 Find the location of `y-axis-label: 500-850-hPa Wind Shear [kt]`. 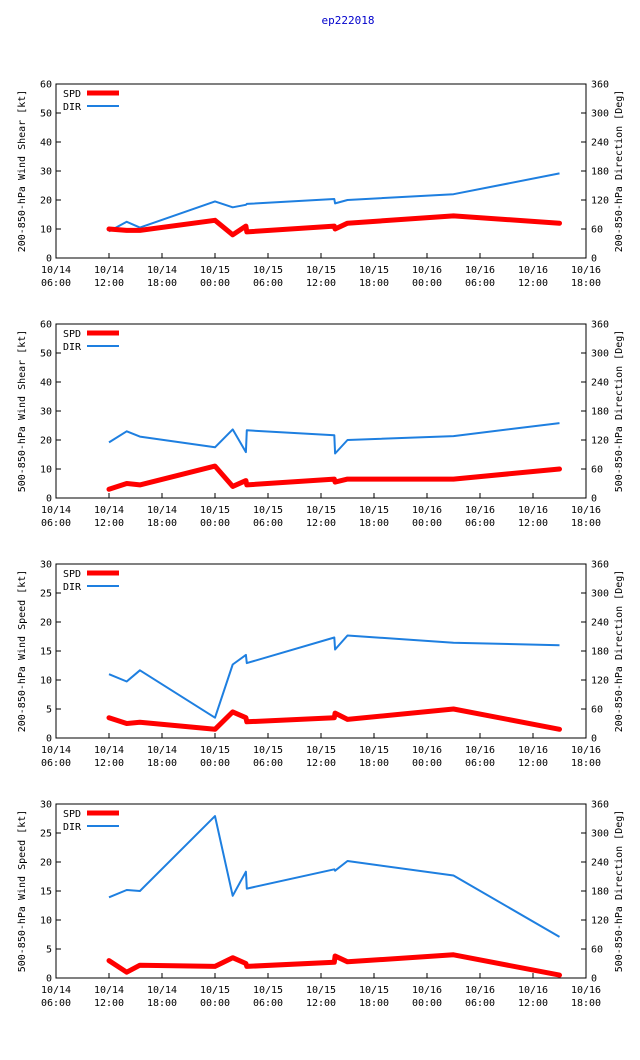

y-axis-label: 500-850-hPa Wind Shear [kt] is located at coordinates (22, 411).